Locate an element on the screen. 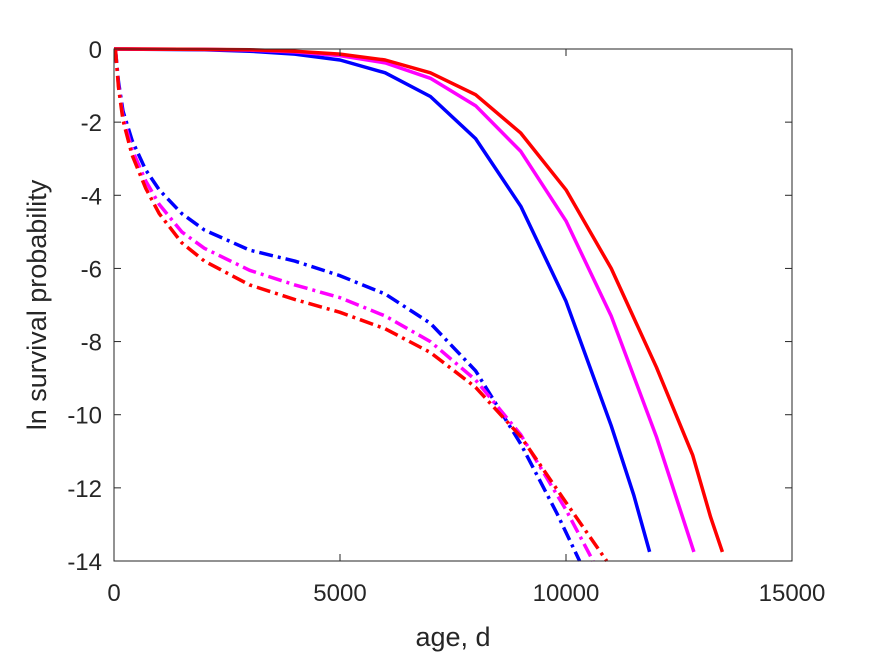 Image resolution: width=875 pixels, height=656 pixels. y-tick-label: -12 is located at coordinates (84, 489).